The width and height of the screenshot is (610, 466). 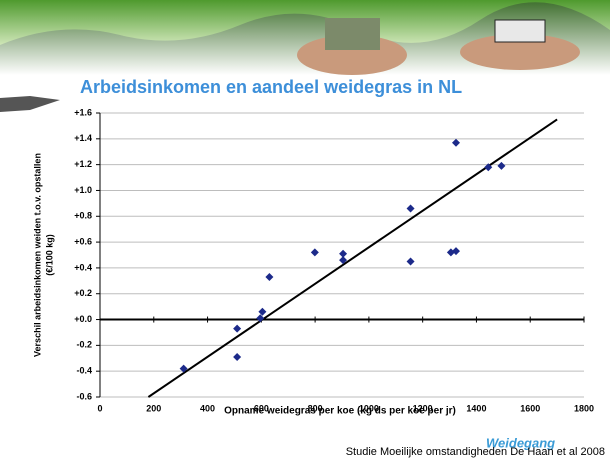 What do you see at coordinates (369, 408) in the screenshot?
I see `x-tick-label: 1000` at bounding box center [369, 408].